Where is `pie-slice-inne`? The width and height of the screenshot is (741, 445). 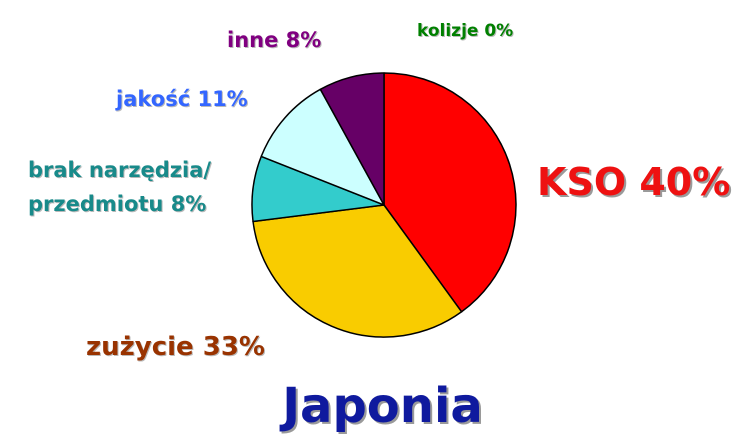
pie-slice-inne is located at coordinates (352, 139).